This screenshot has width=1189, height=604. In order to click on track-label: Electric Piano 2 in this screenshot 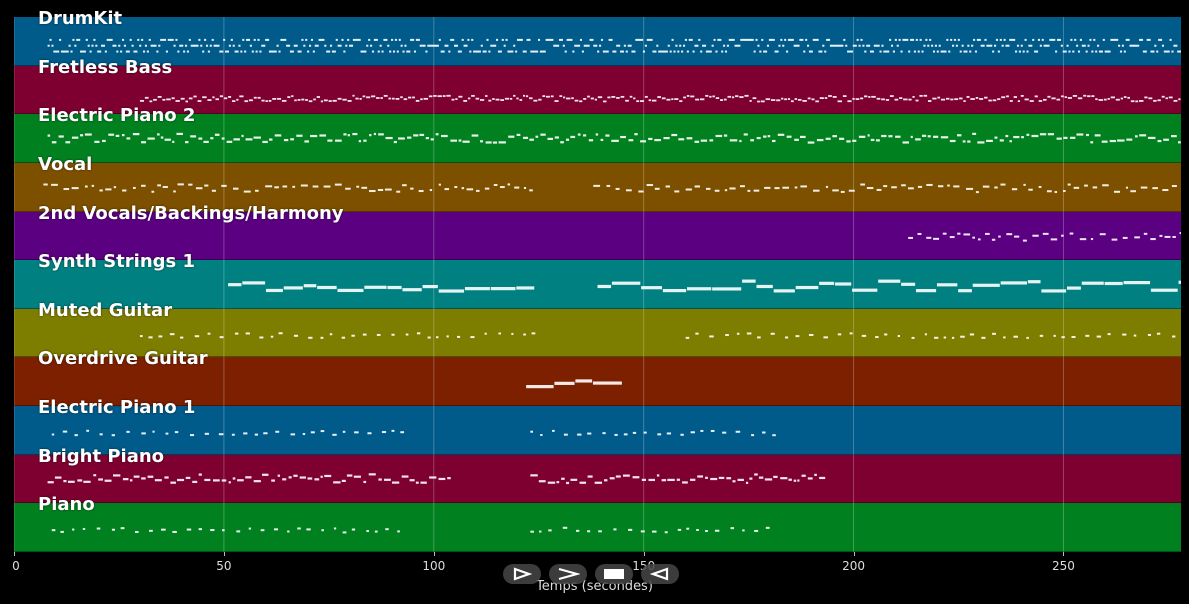, I will do `click(117, 116)`.